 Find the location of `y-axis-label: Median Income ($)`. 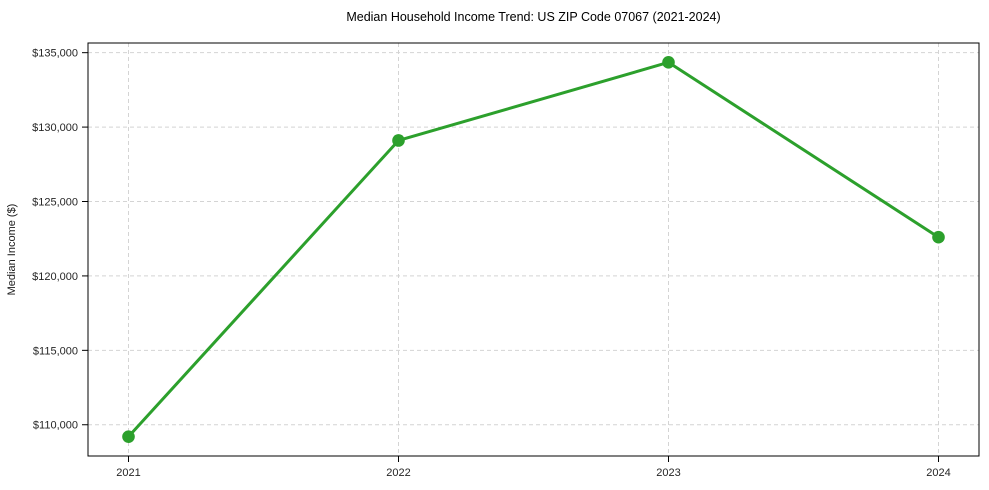

y-axis-label: Median Income ($) is located at coordinates (12, 250).